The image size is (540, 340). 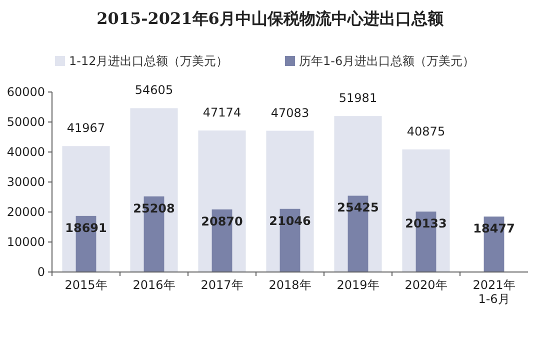 I want to click on data-label: 41967, so click(x=86, y=128).